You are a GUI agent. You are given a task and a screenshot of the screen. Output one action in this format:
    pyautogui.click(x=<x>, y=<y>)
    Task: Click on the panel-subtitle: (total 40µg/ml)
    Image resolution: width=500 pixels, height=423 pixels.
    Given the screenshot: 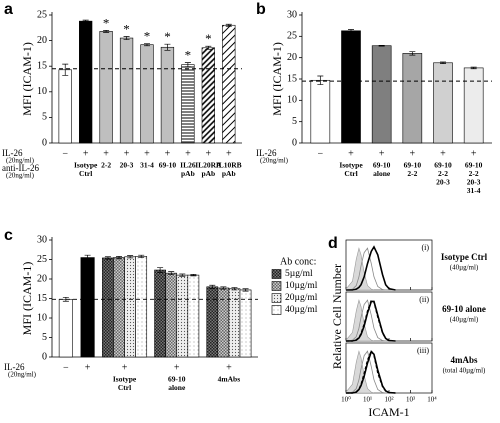 What is the action you would take?
    pyautogui.click(x=464, y=371)
    